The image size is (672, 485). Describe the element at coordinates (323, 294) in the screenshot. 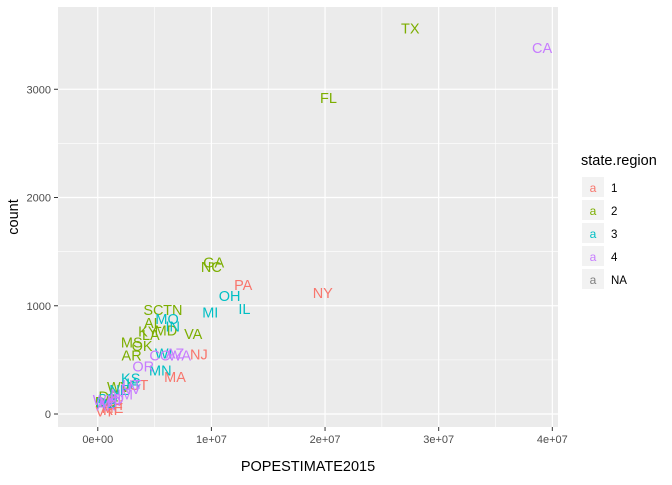

I see `point-label-ny: NY` at that location.